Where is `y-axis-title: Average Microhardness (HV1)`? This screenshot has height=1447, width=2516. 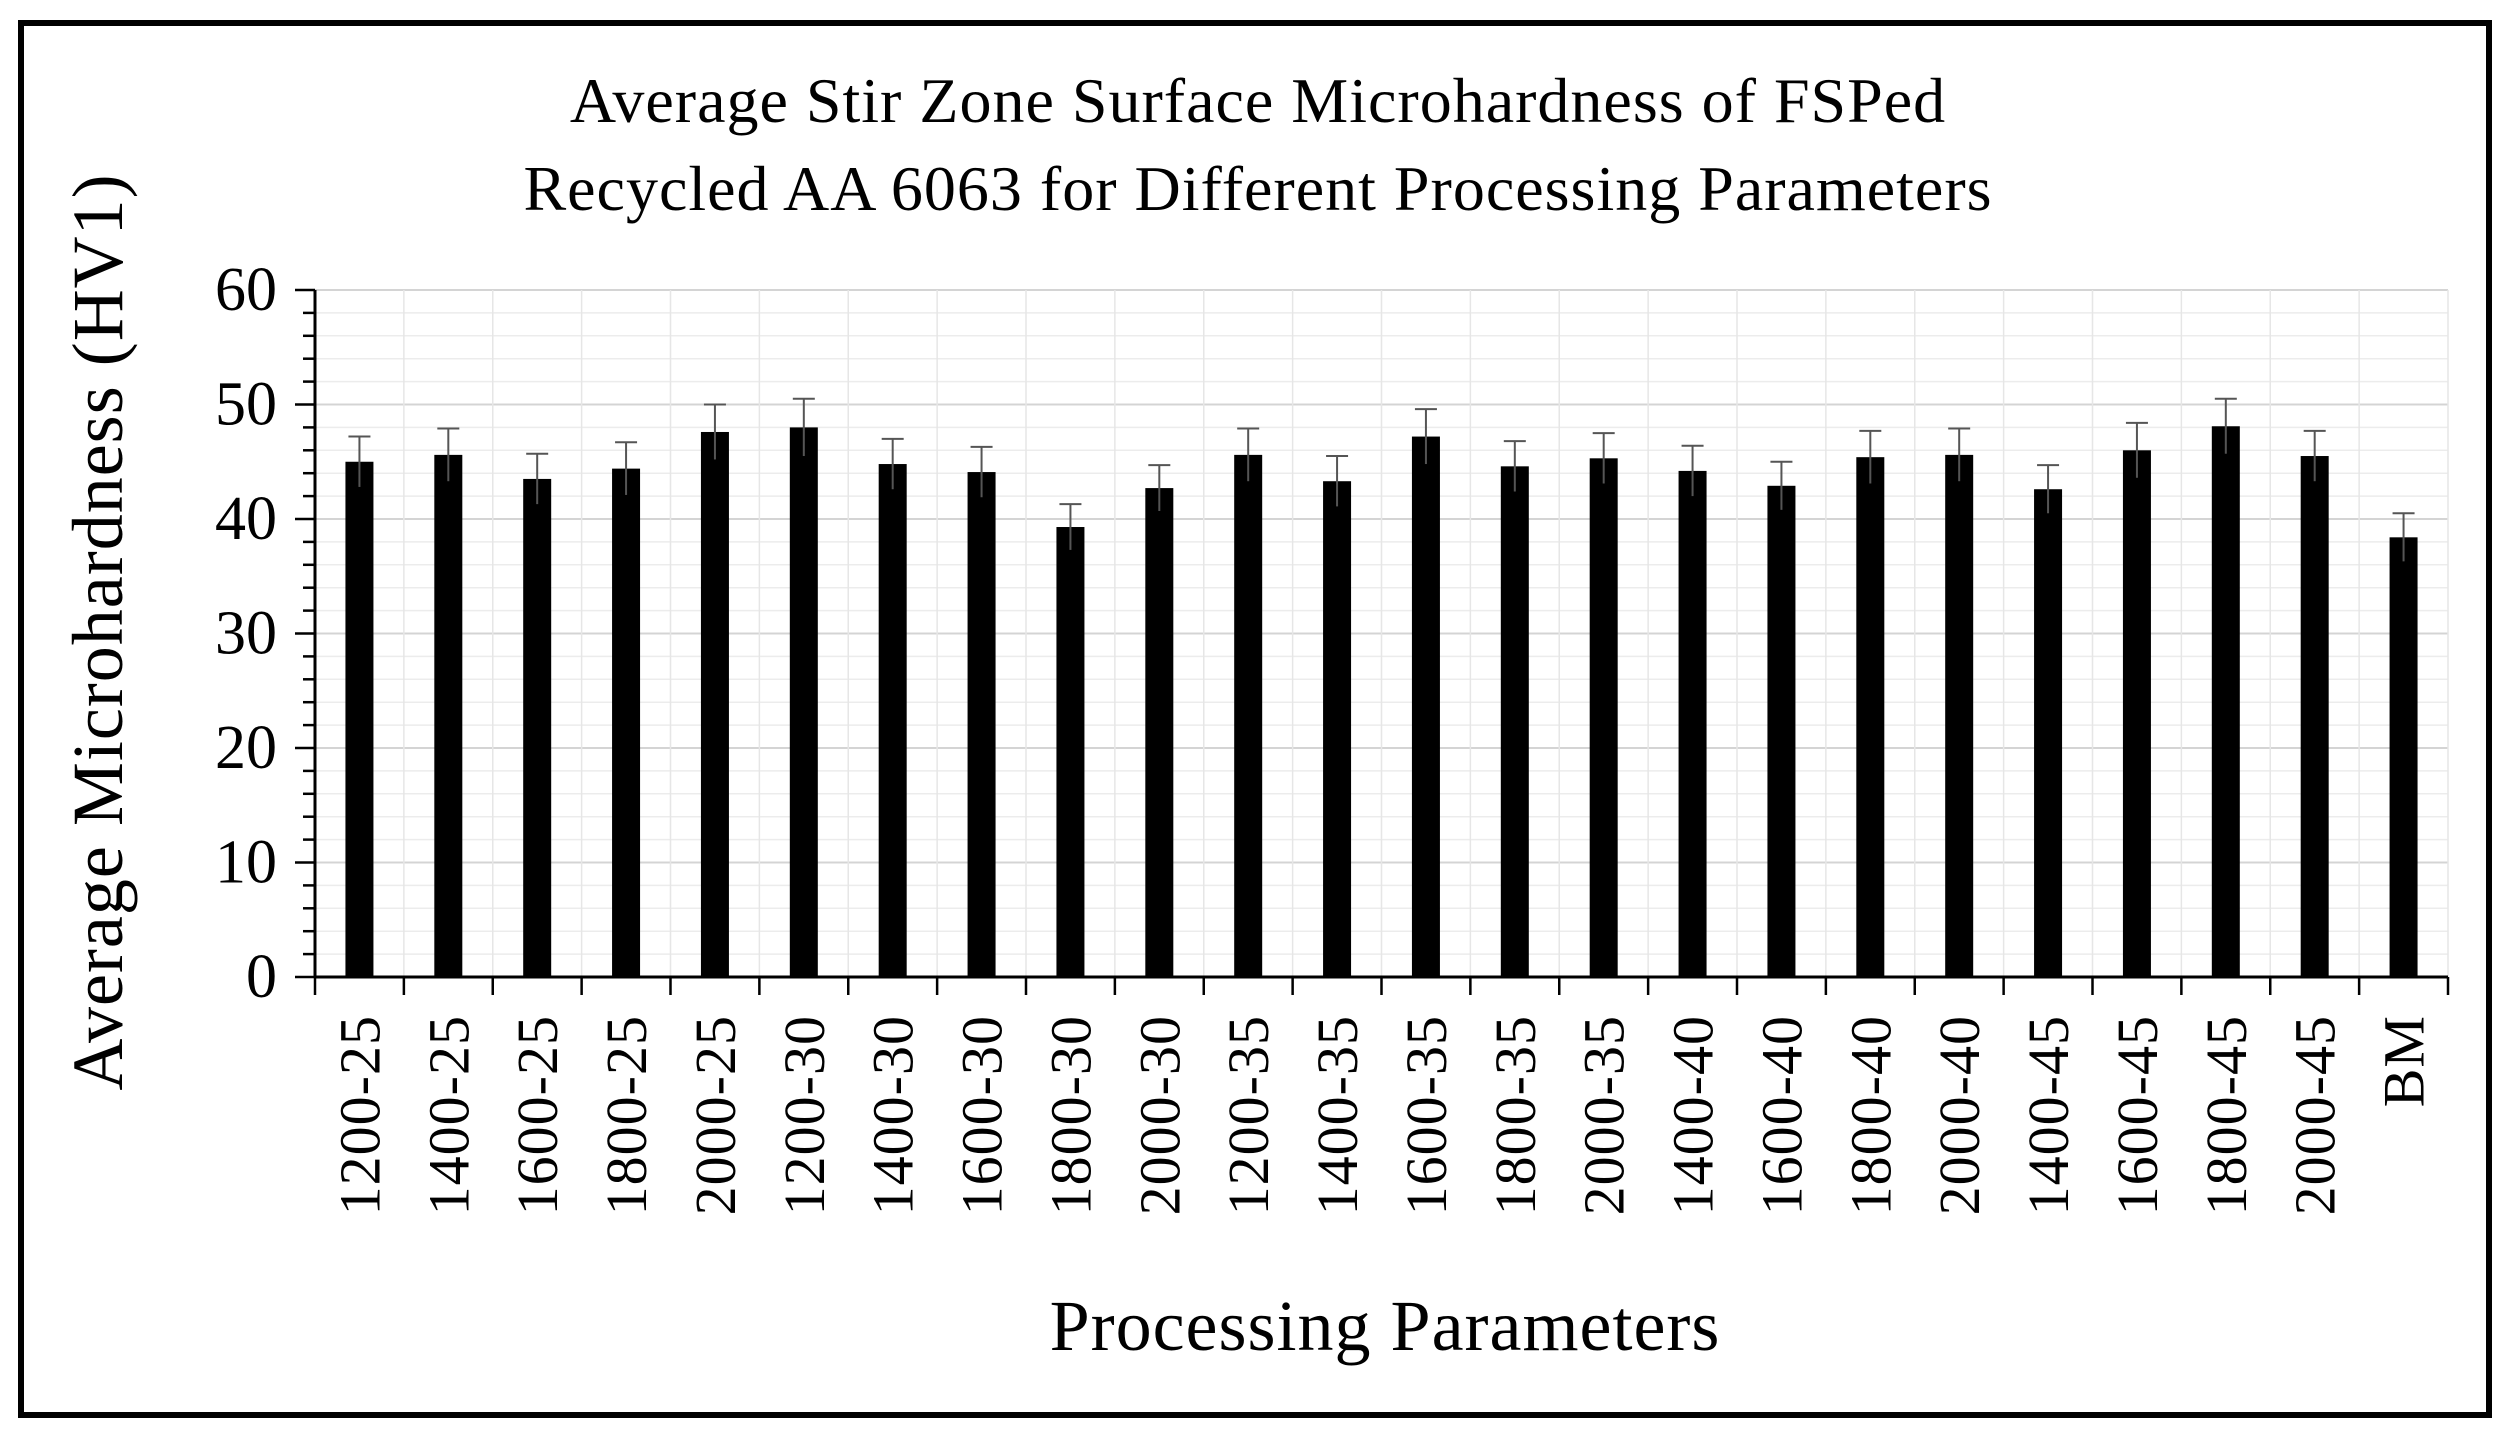 y-axis-title: Average Microhardness (HV1) is located at coordinates (98, 631).